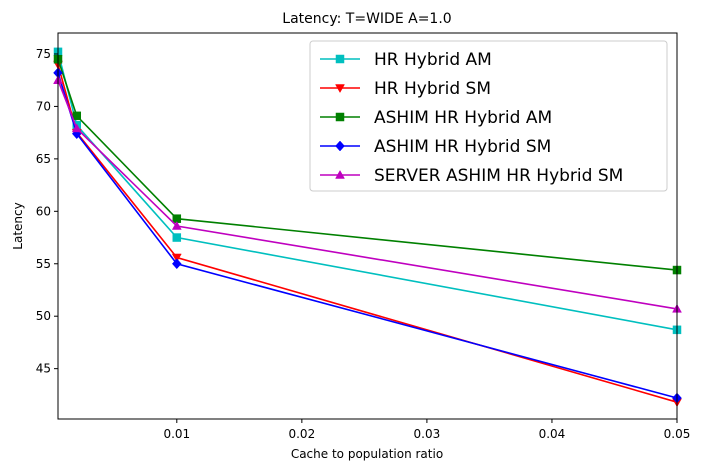 The image size is (702, 470). I want to click on y-tick-label: 60, so click(43, 211).